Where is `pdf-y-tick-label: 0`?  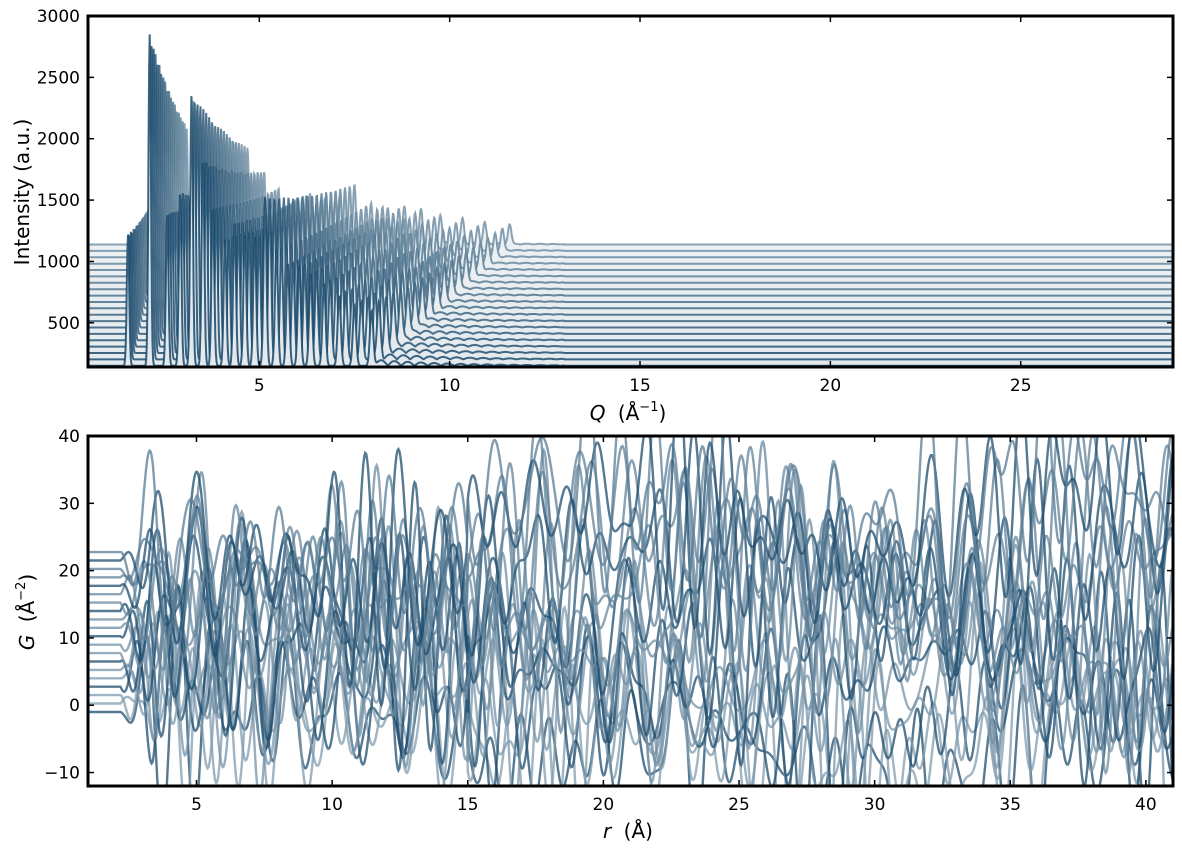
pdf-y-tick-label: 0 is located at coordinates (74, 706).